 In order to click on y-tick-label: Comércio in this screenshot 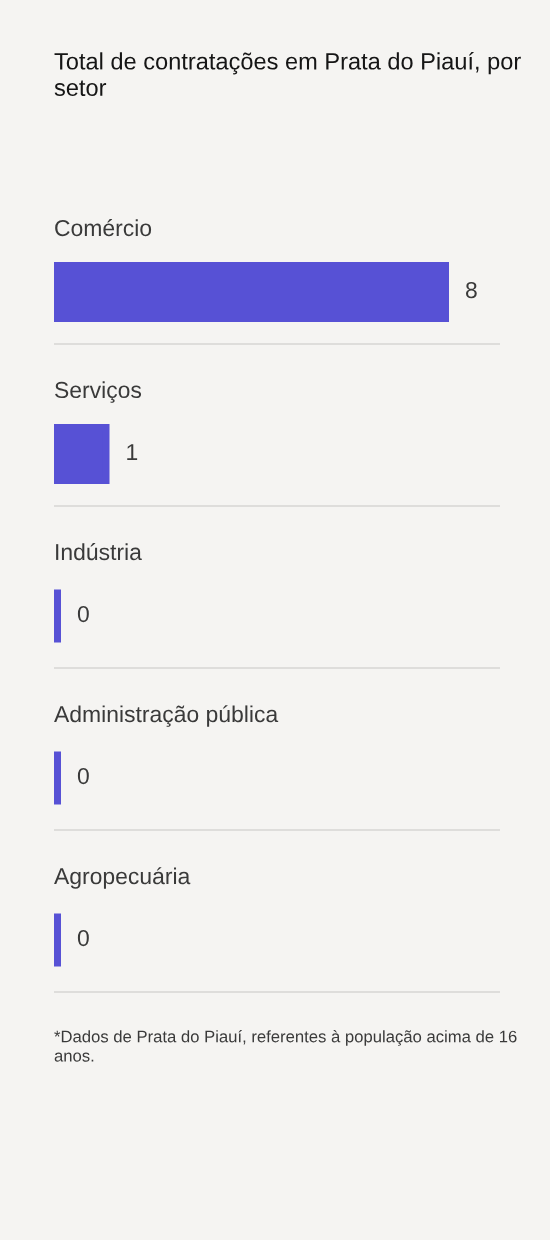, I will do `click(103, 228)`.